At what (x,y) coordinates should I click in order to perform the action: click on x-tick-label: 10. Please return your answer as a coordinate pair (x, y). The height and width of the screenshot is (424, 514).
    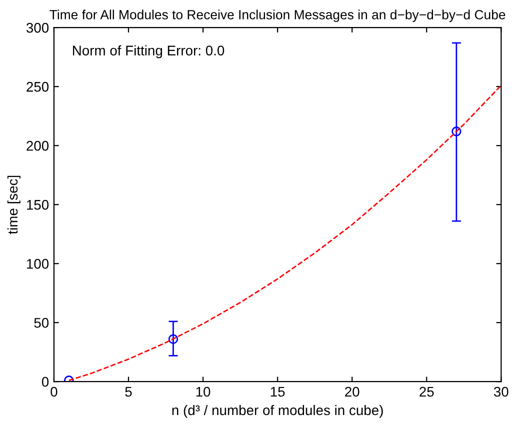
    Looking at the image, I should click on (203, 391).